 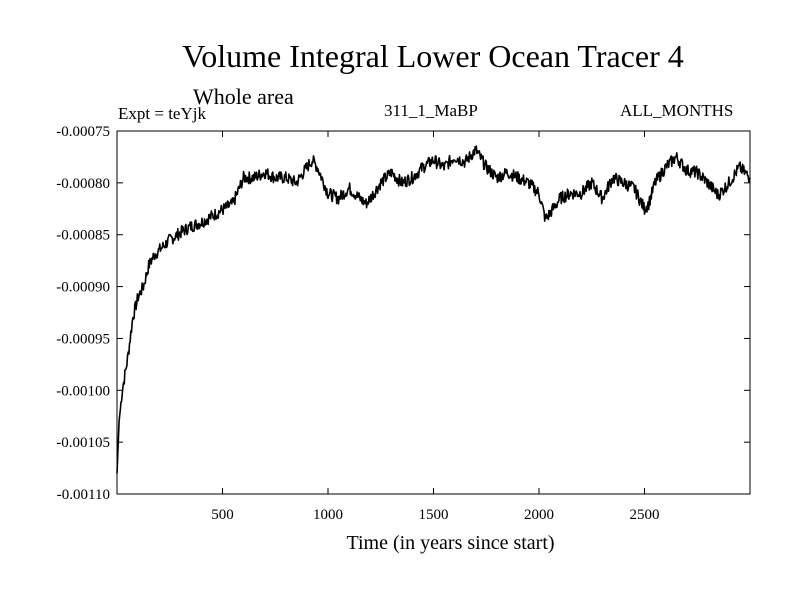 I want to click on x-tick-label: 500, so click(x=222, y=515).